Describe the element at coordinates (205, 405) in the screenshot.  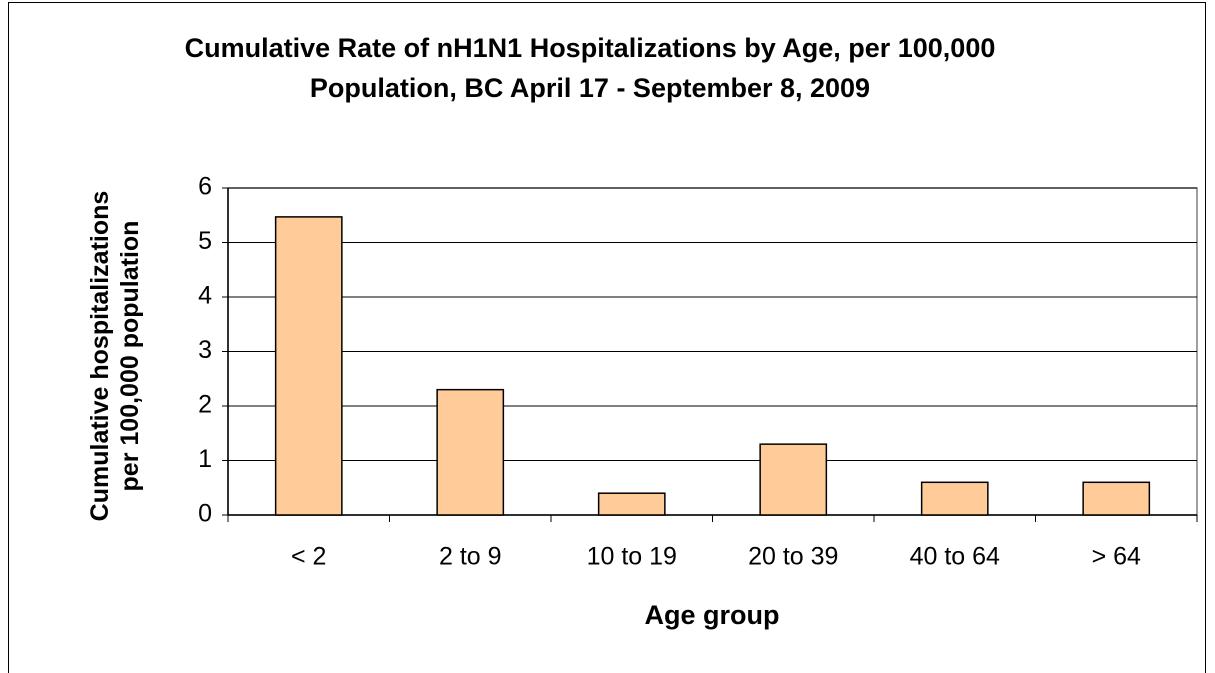
I see `y-tick-label: 2` at that location.